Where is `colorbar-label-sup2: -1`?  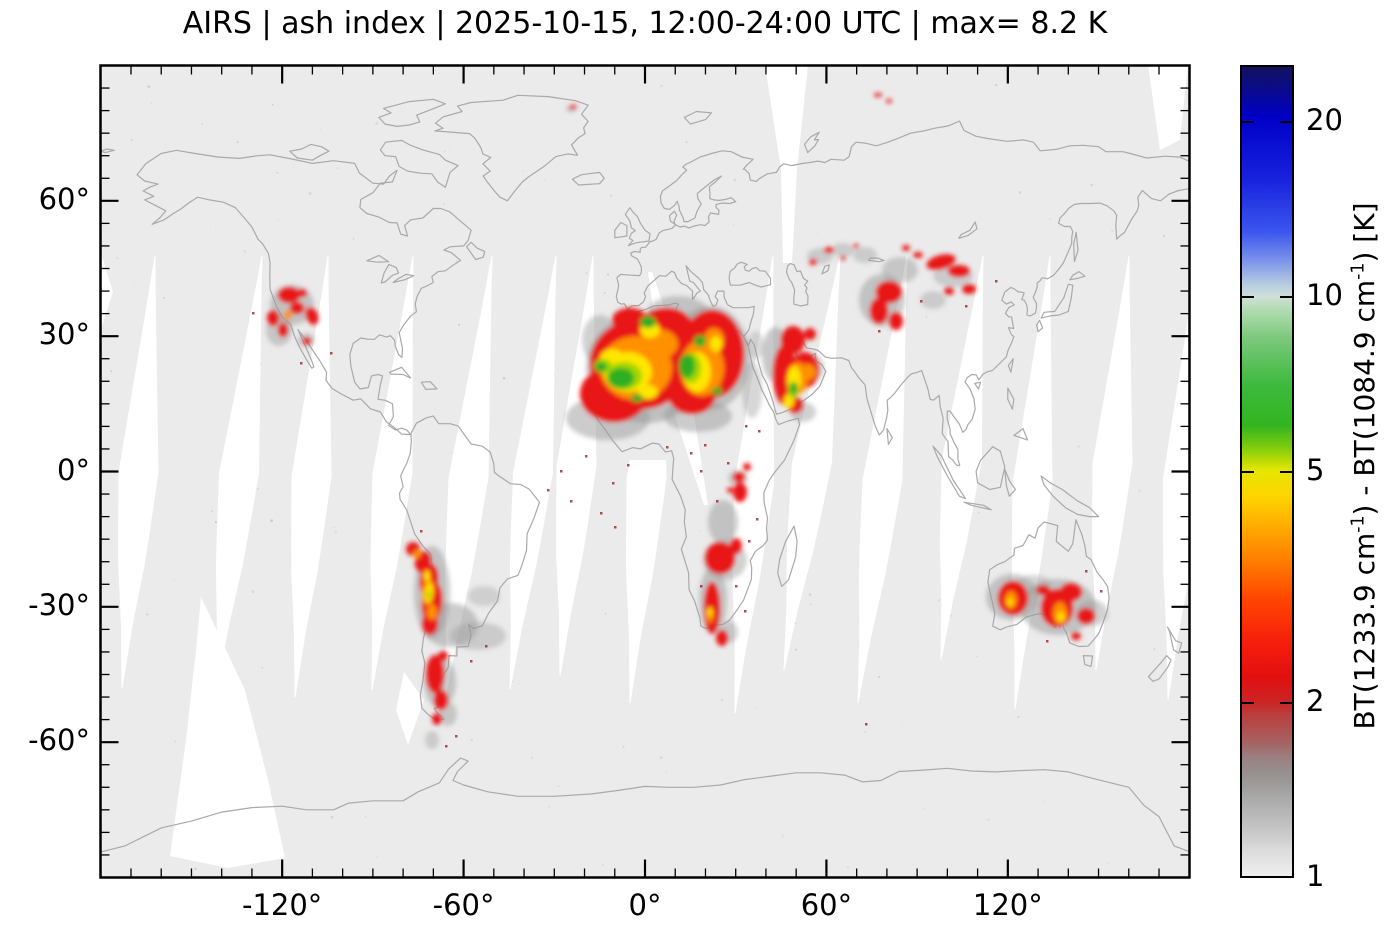 colorbar-label-sup2: -1 is located at coordinates (1358, 271).